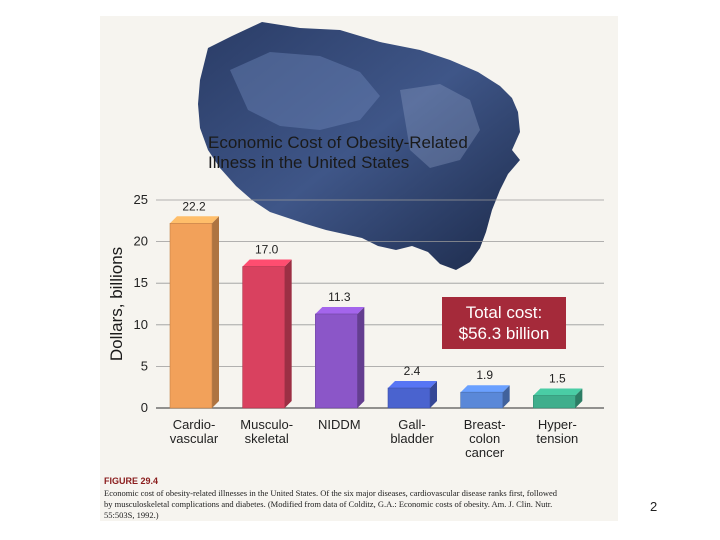  What do you see at coordinates (557, 379) in the screenshot?
I see `value-label: 1.5` at bounding box center [557, 379].